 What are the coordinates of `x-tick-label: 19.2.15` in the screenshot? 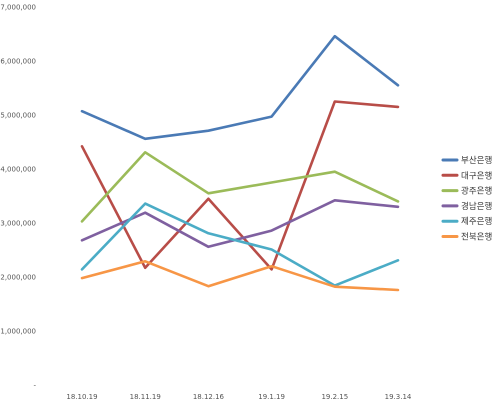 It's located at (334, 396).